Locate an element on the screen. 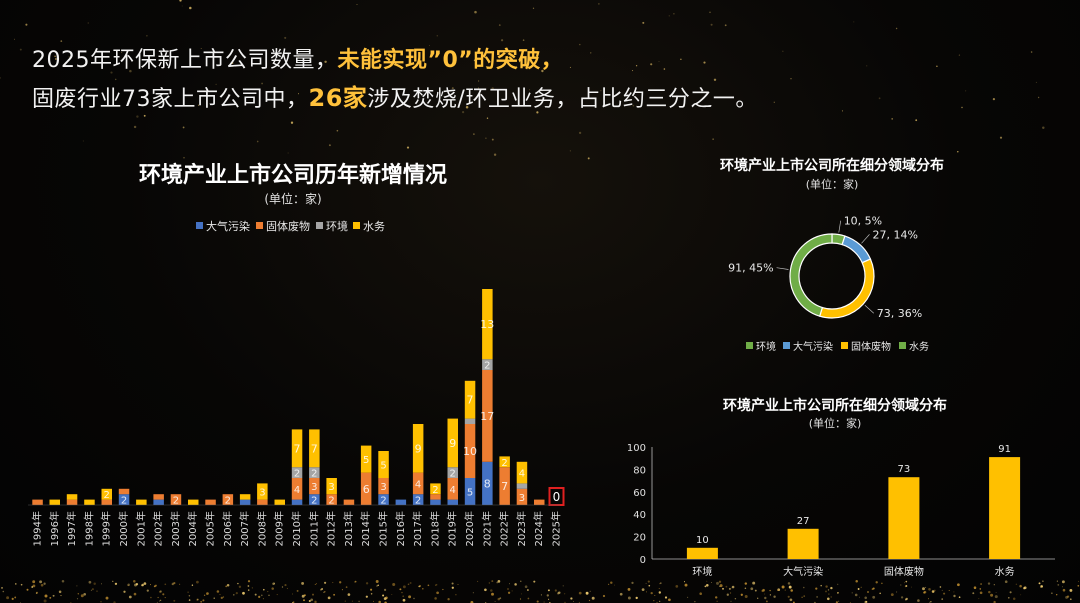 The height and width of the screenshot is (603, 1080). bar-value-label: 2 is located at coordinates (383, 501).